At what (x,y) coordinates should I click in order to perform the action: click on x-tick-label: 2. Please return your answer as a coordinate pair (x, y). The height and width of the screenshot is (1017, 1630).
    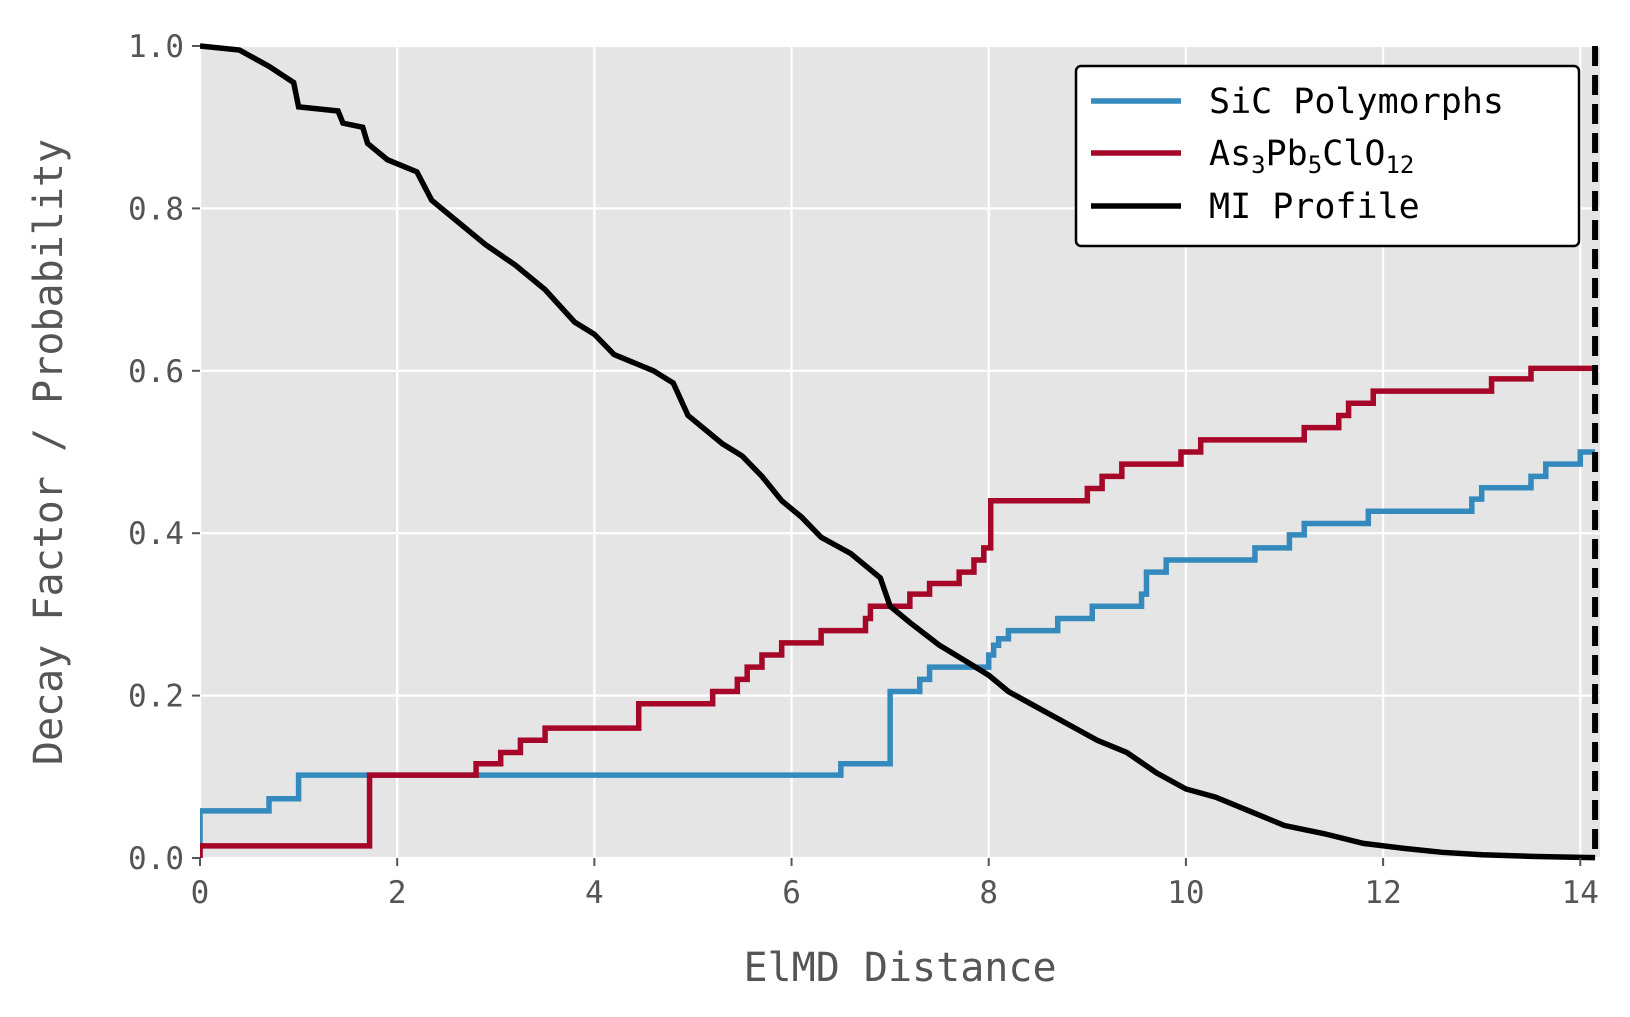
    Looking at the image, I should click on (397, 893).